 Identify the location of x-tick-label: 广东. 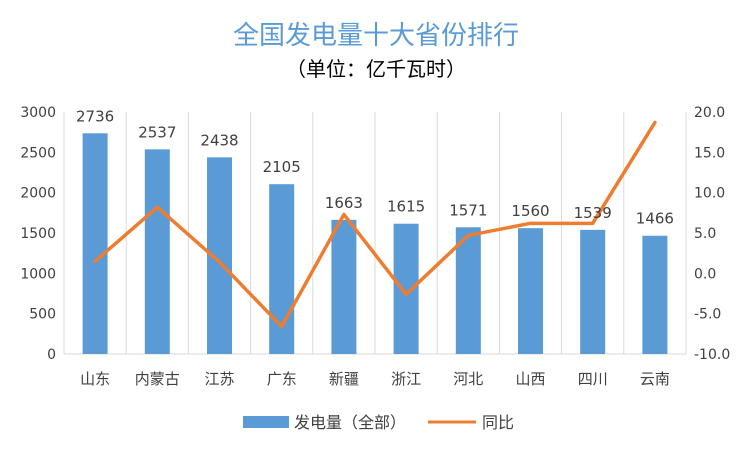
(282, 379).